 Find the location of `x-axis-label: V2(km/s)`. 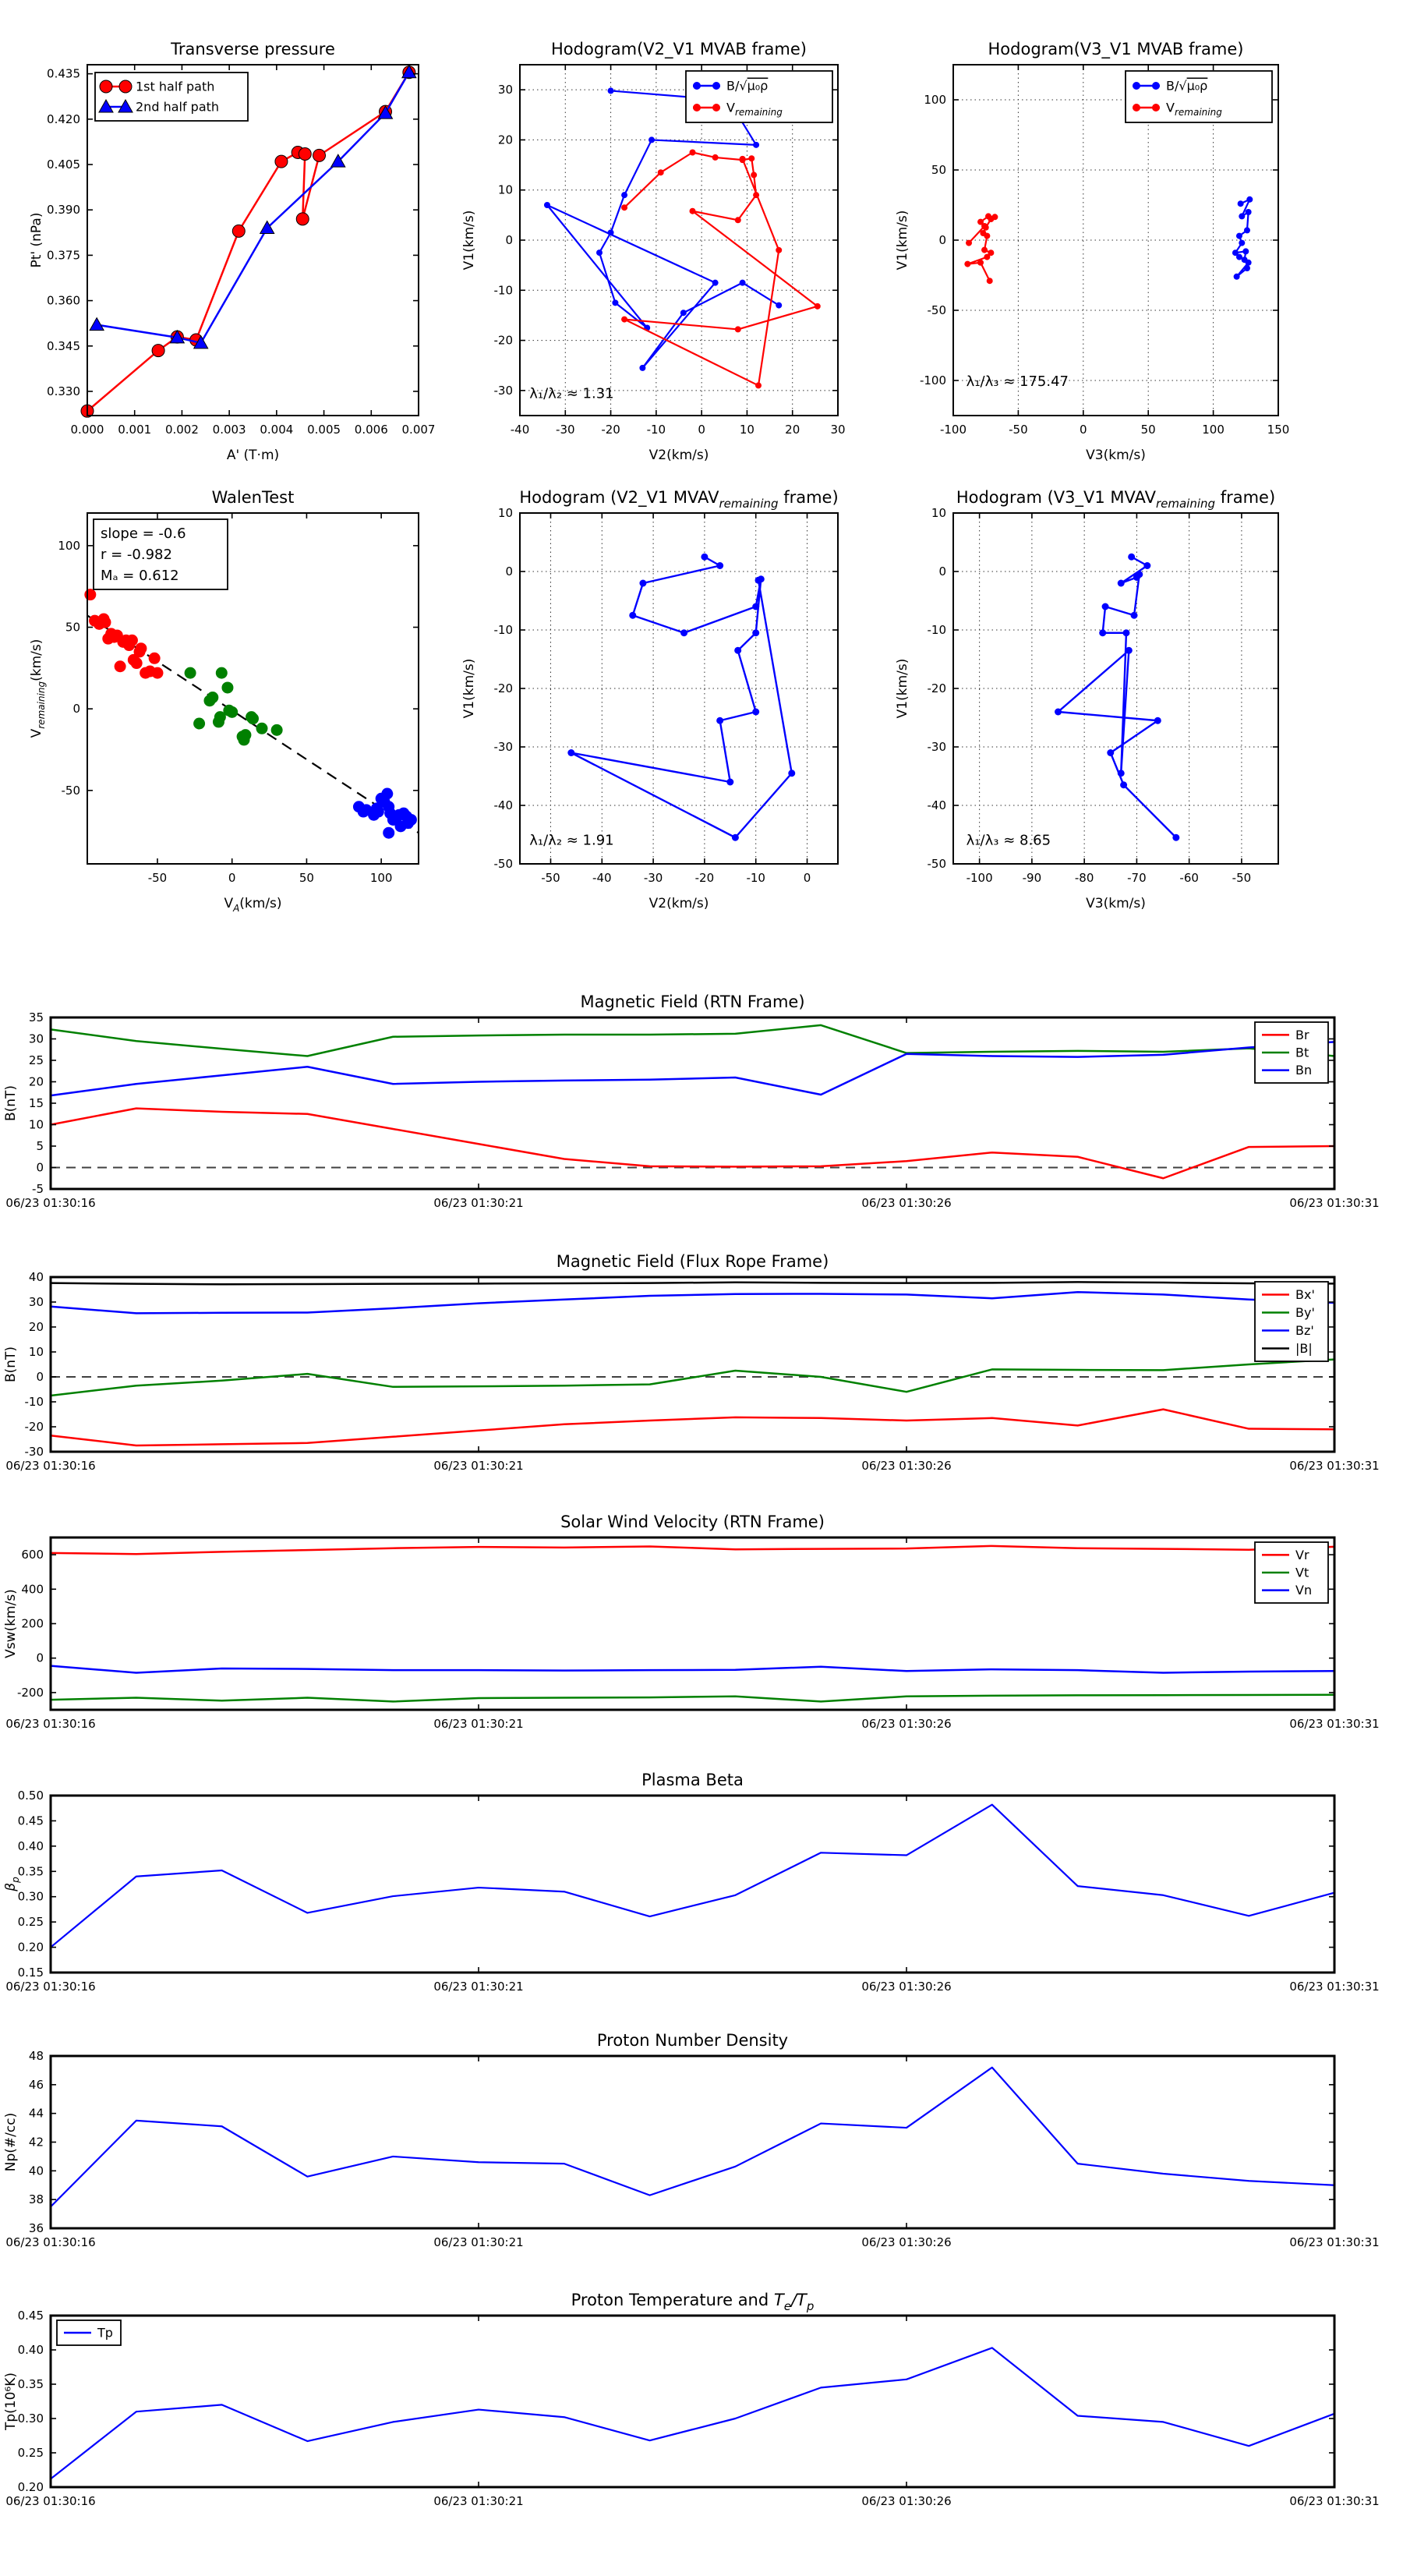

x-axis-label: V2(km/s) is located at coordinates (679, 455).